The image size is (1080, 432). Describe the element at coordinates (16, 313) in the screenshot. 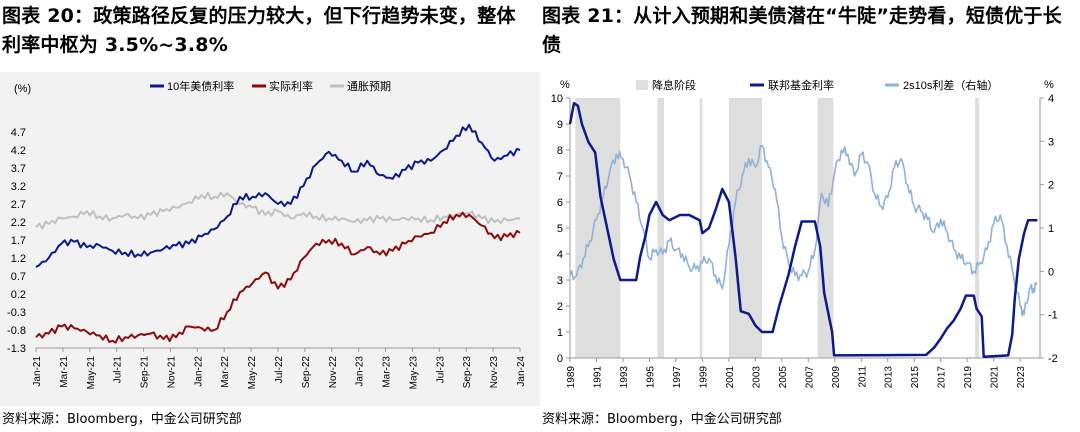

I see `y-tick-label: -0.3` at that location.